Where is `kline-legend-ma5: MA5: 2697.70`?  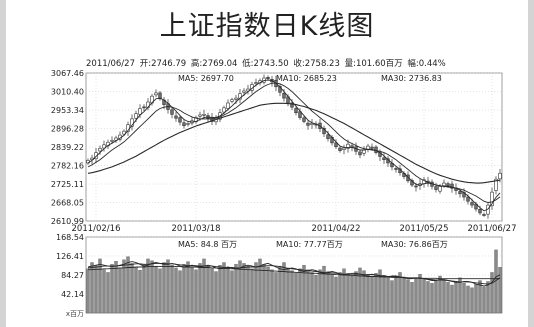
kline-legend-ma5: MA5: 2697.70 is located at coordinates (206, 78).